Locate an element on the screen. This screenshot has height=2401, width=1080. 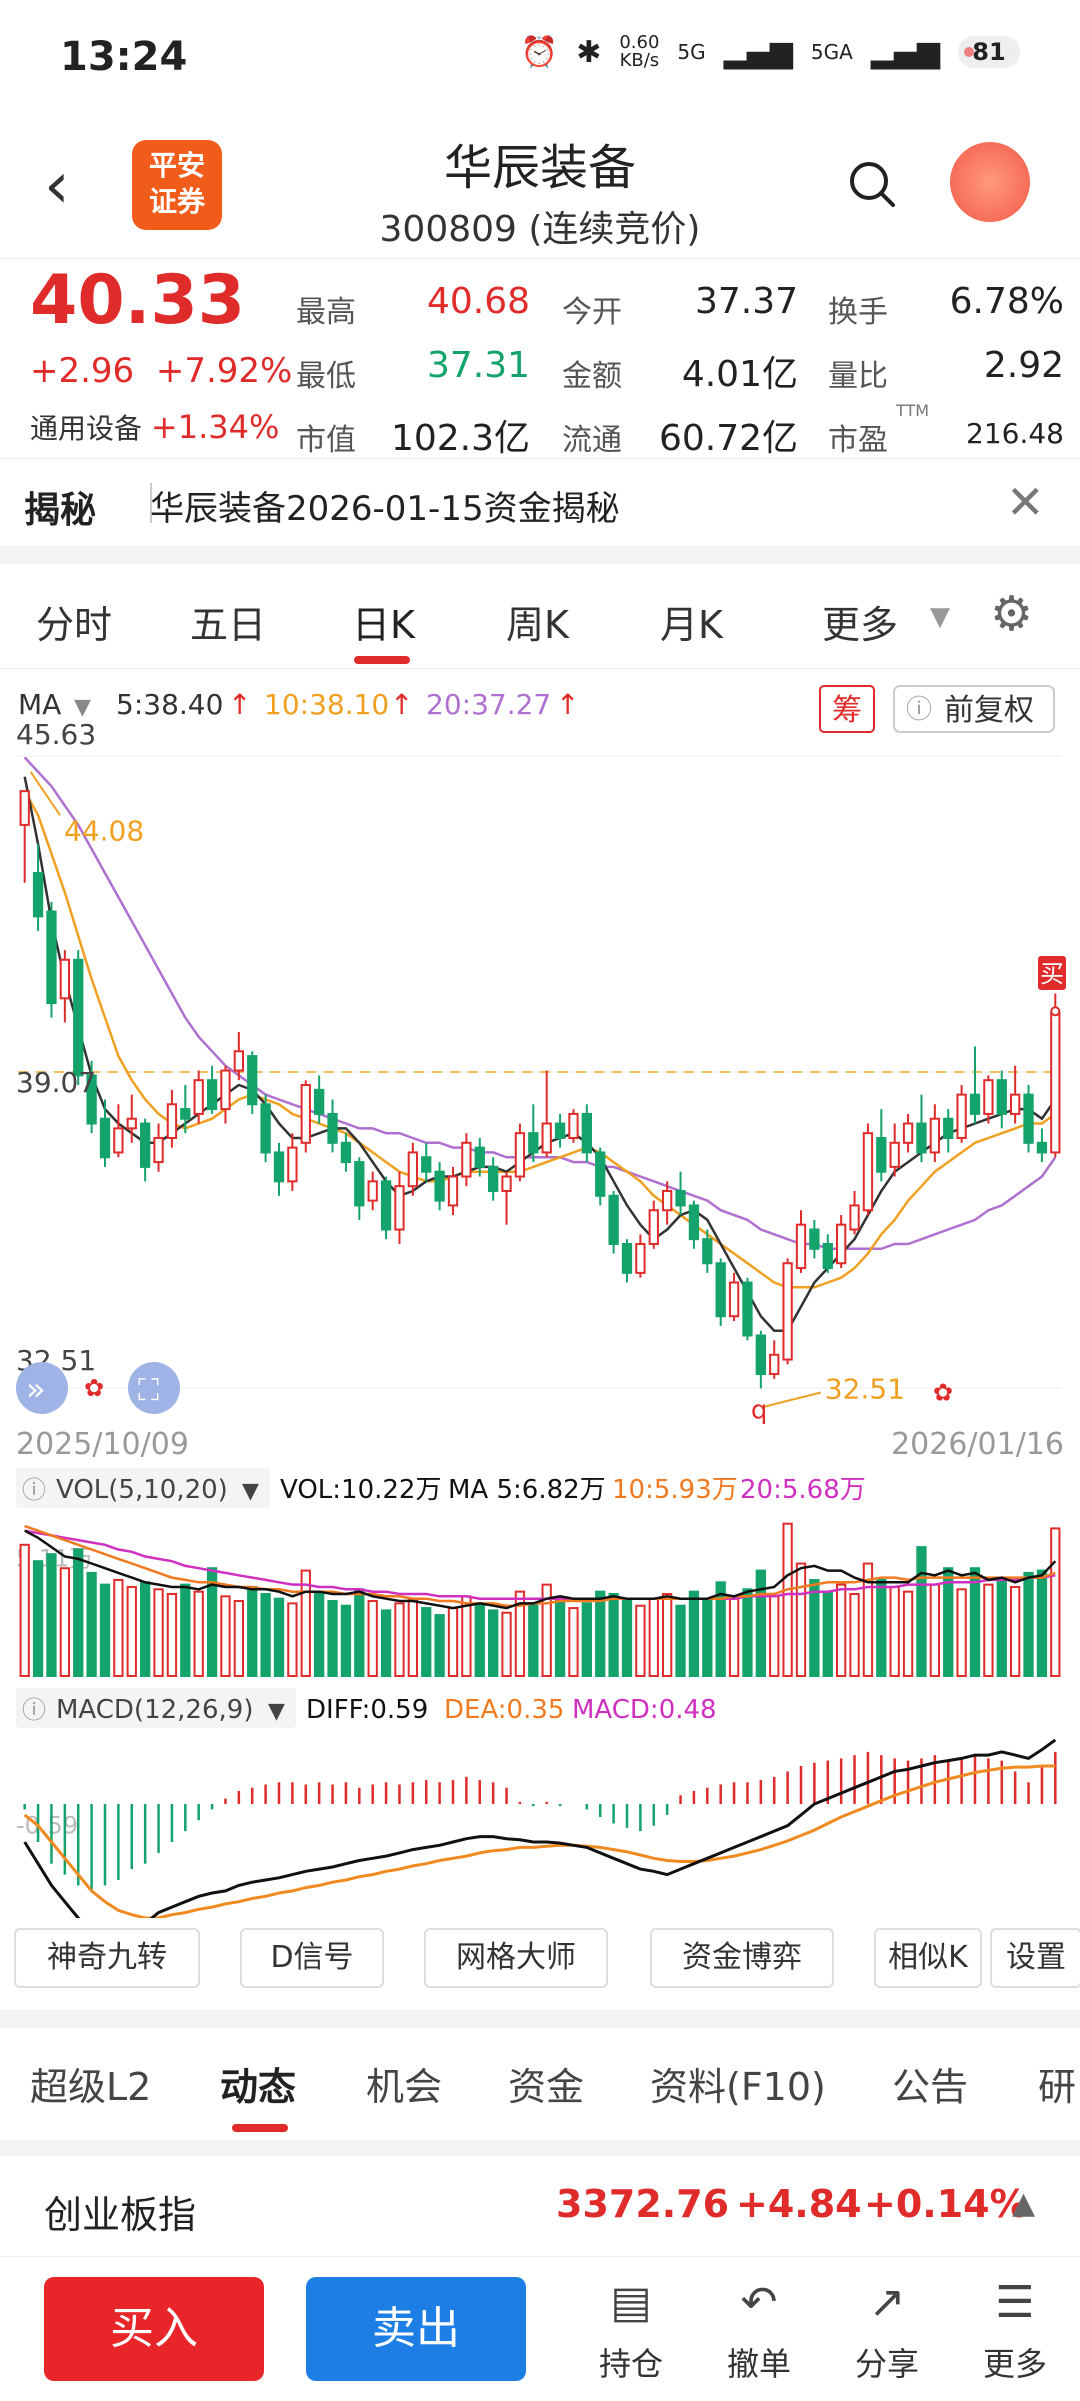
info-tab: 动态 is located at coordinates (258, 2087).